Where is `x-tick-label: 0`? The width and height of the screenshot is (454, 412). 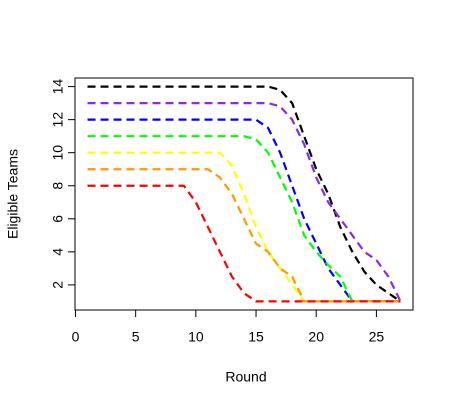 x-tick-label: 0 is located at coordinates (76, 337).